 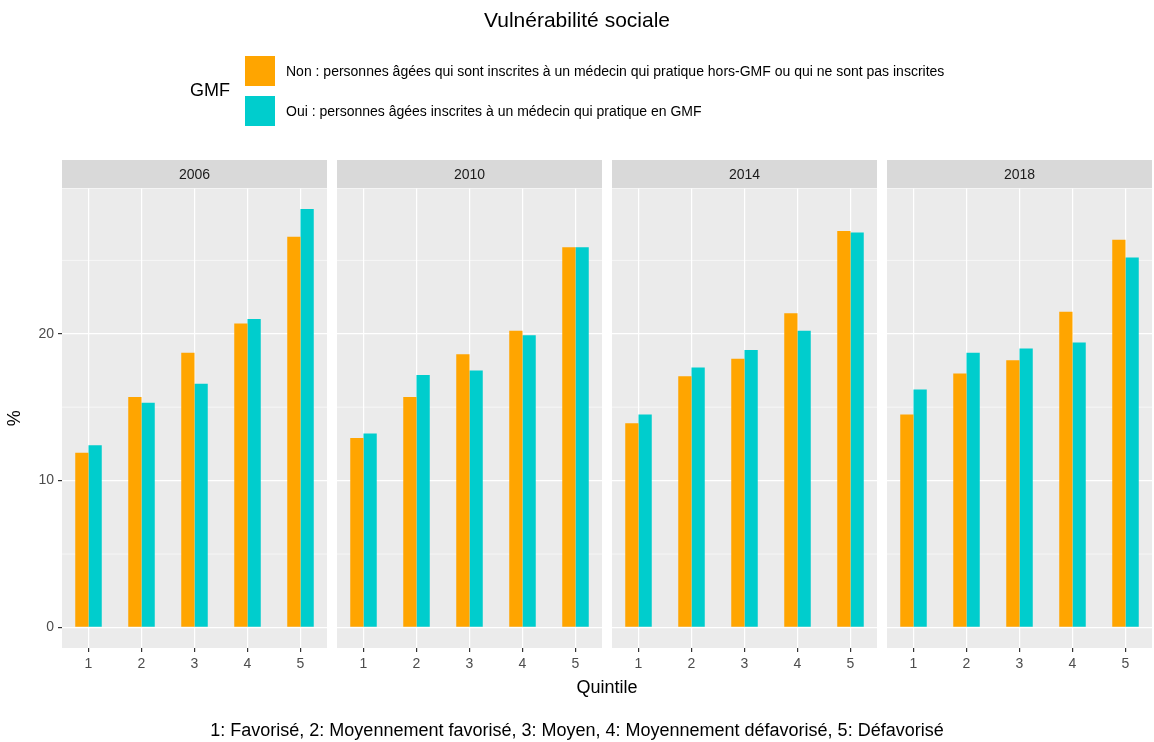 What do you see at coordinates (469, 174) in the screenshot?
I see `chart-subtitle: 2010` at bounding box center [469, 174].